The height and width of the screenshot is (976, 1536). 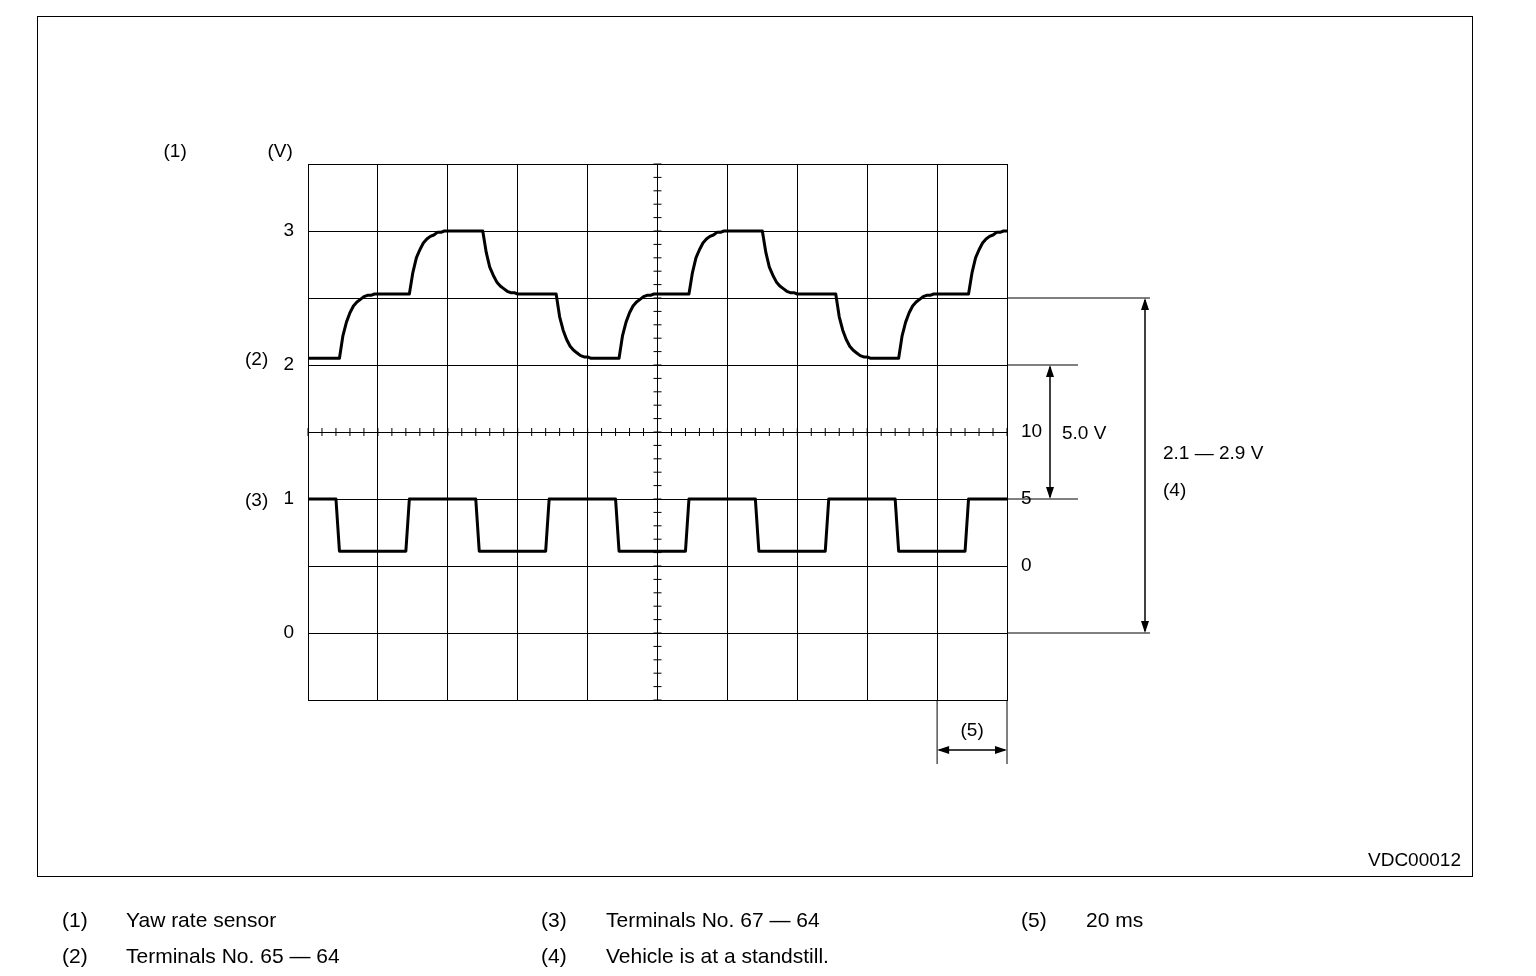 What do you see at coordinates (288, 230) in the screenshot?
I see `y-tick-label: 3` at bounding box center [288, 230].